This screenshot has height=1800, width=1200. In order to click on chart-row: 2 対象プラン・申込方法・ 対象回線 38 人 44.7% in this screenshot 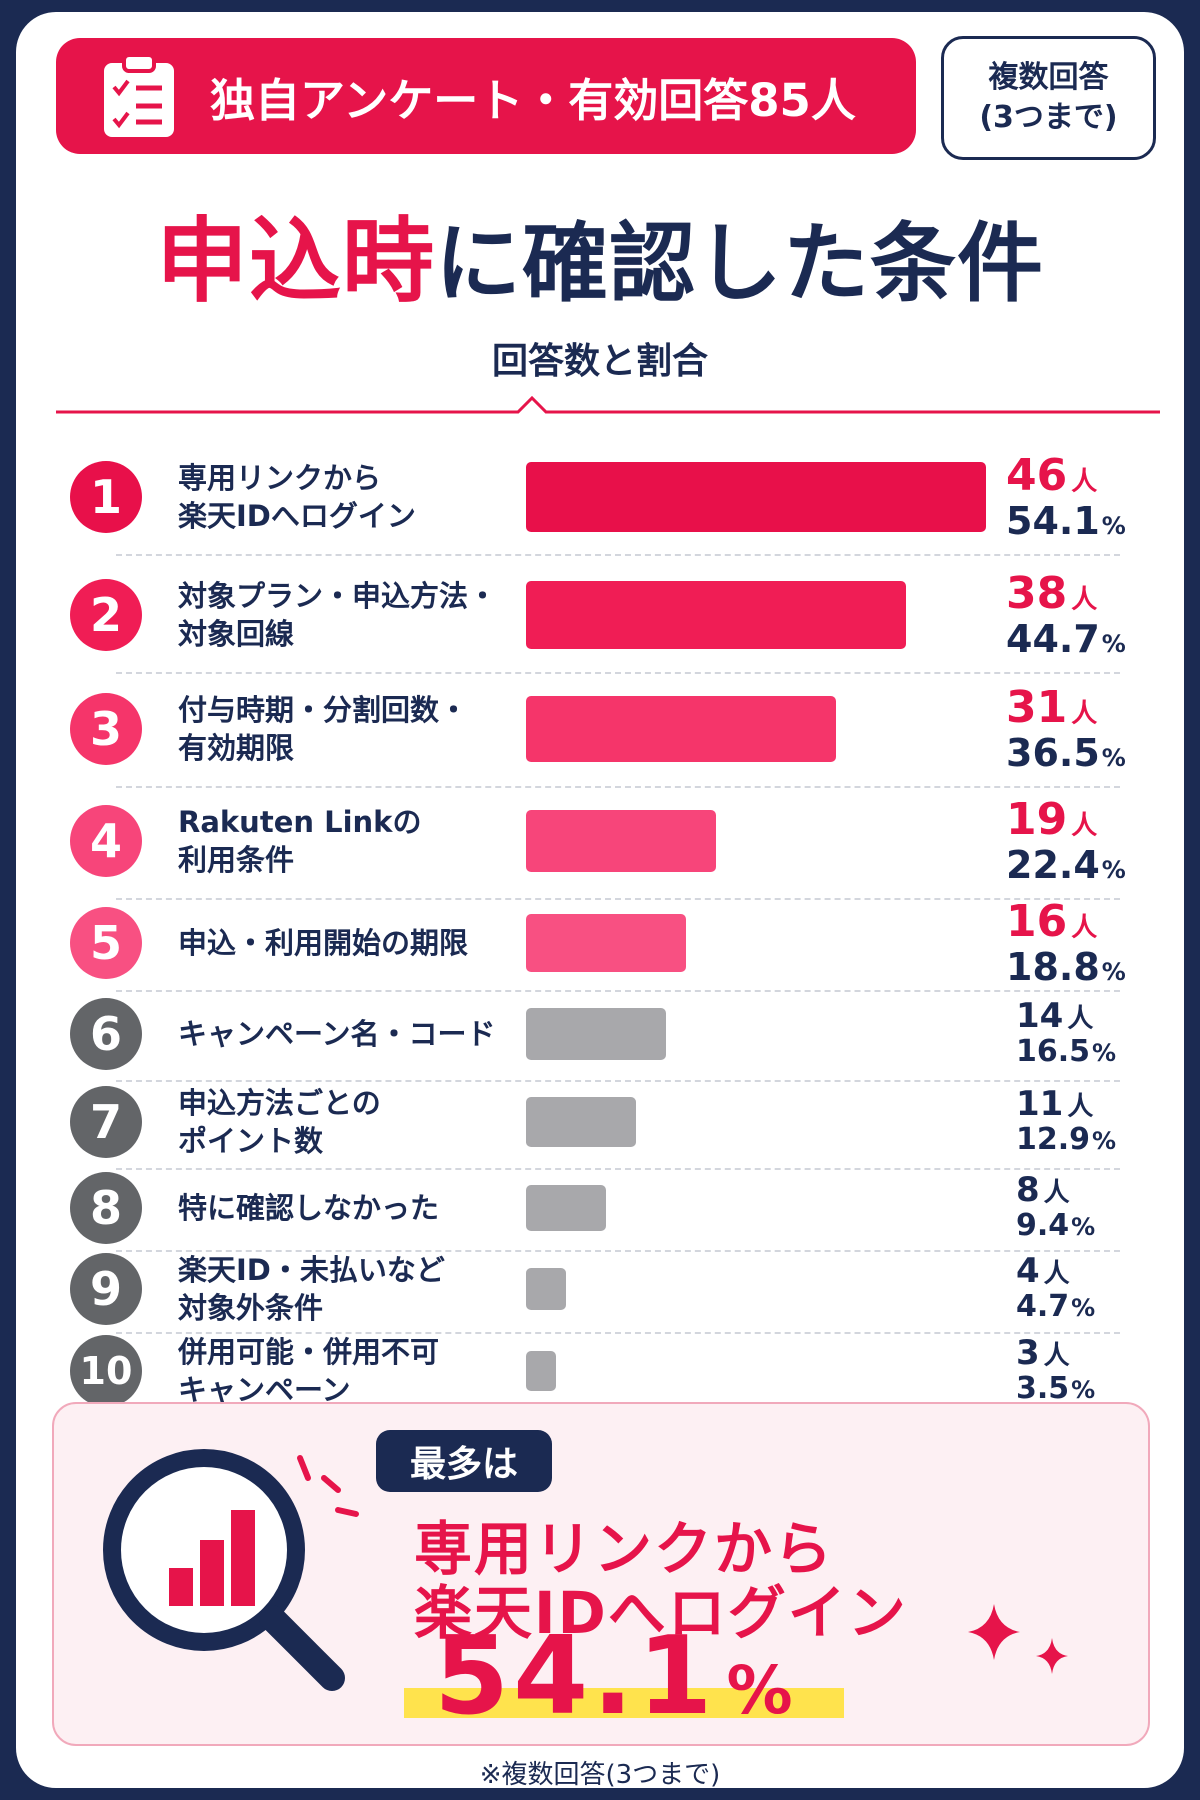, I will do `click(608, 617)`.